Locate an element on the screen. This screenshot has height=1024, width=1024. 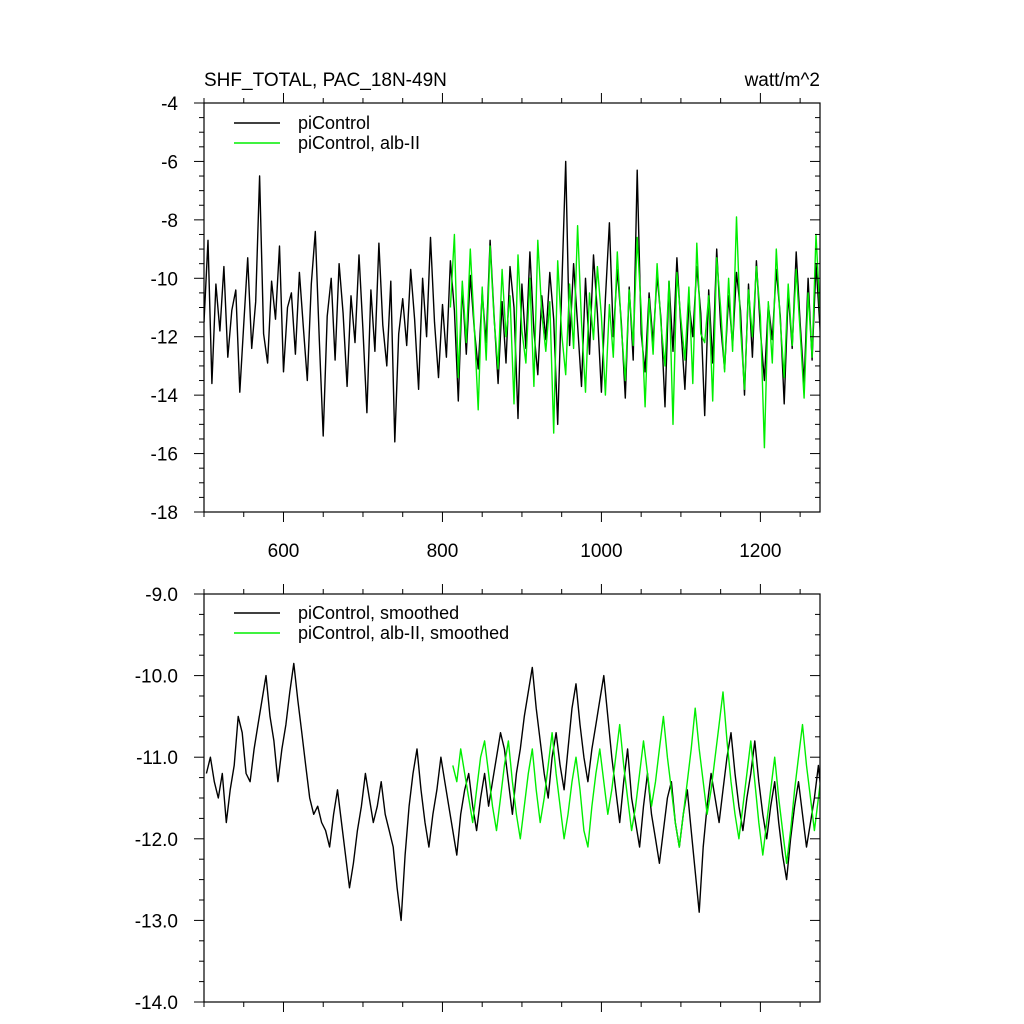
y-tick-label: -11.0 is located at coordinates (157, 758).